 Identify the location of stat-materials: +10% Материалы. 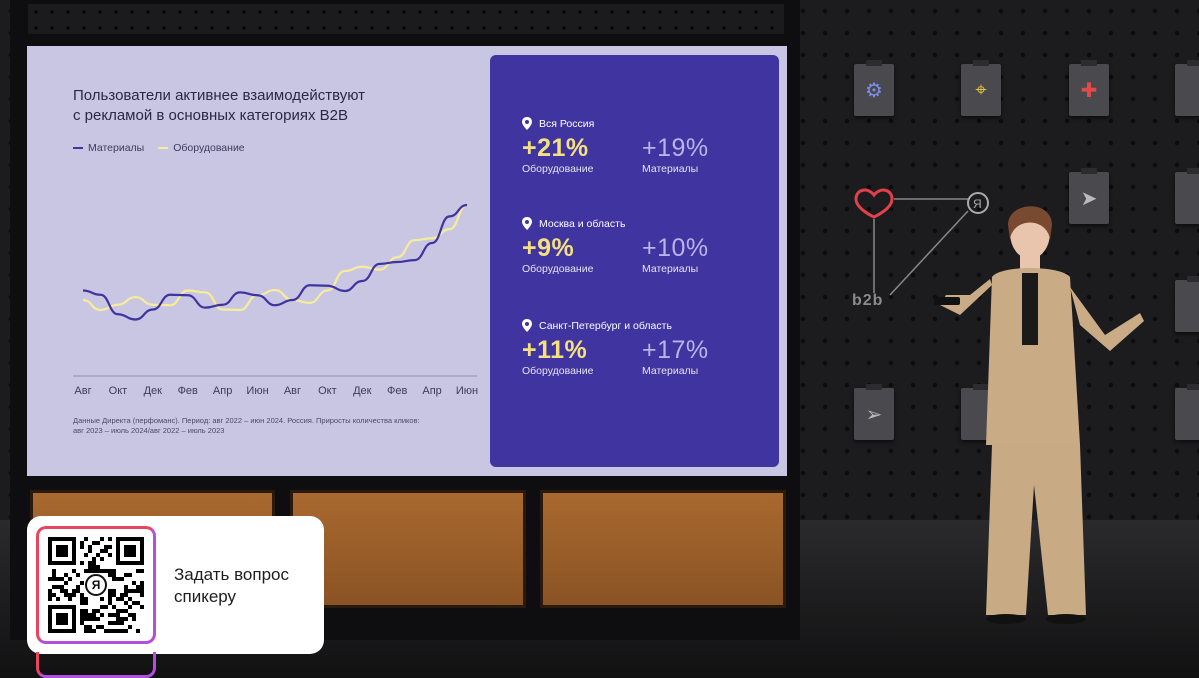
(702, 254).